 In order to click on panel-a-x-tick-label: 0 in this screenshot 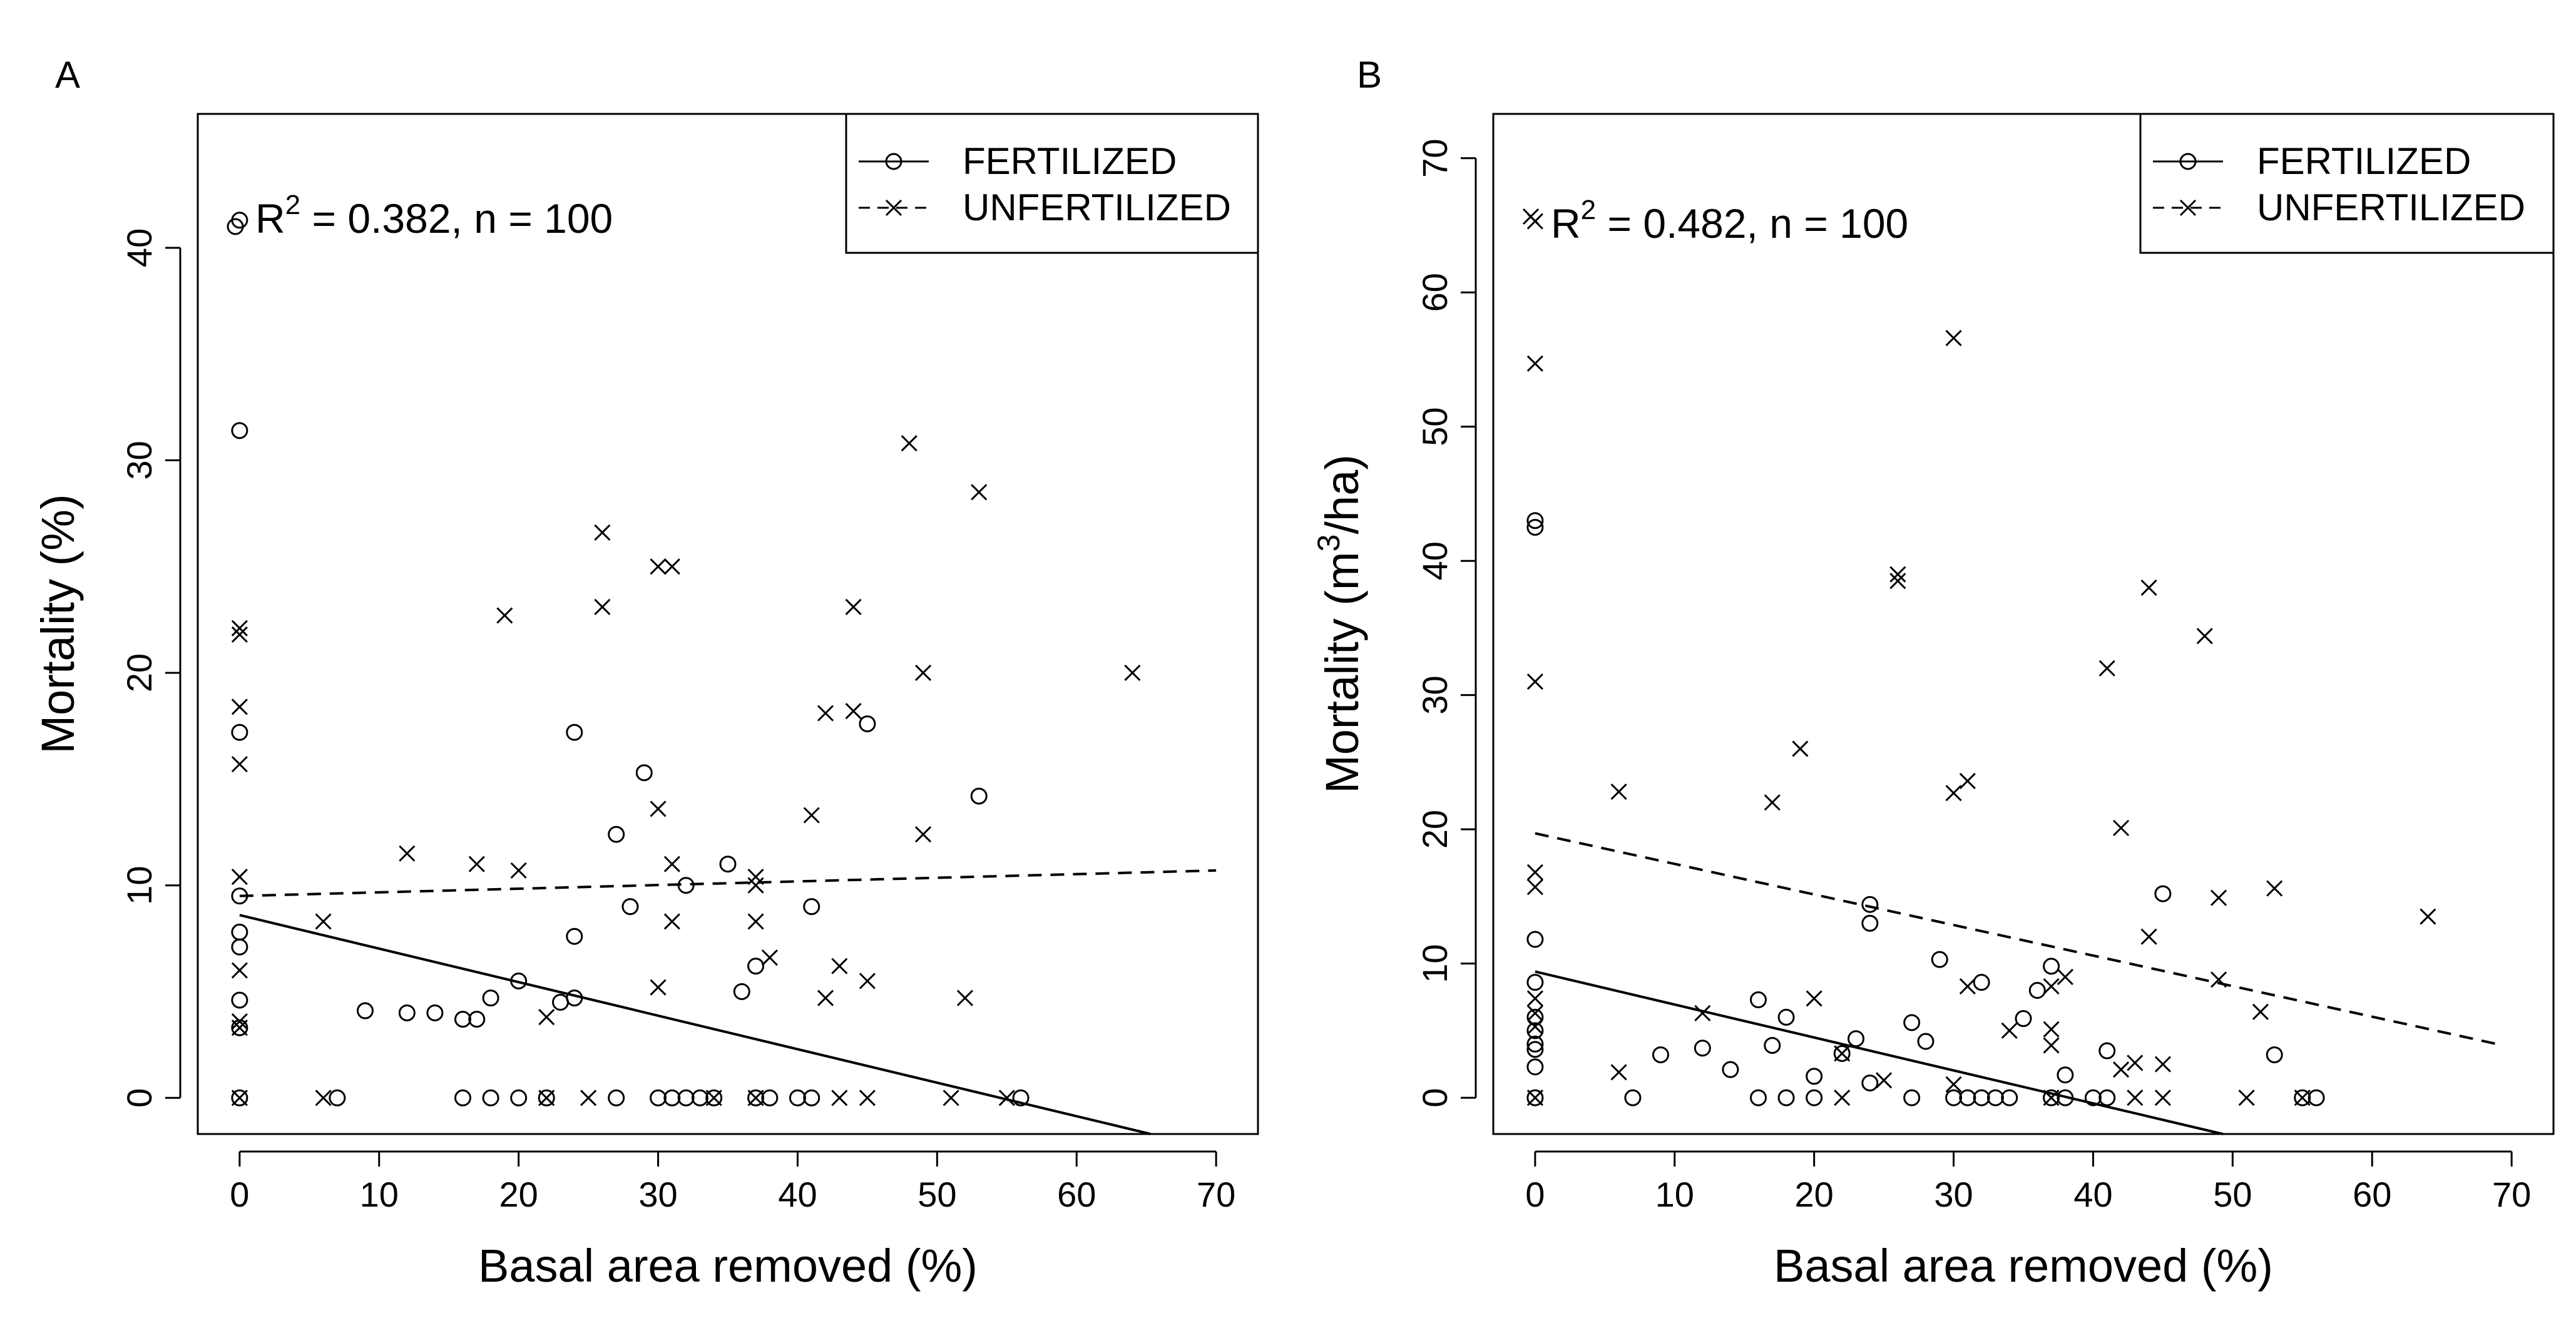, I will do `click(239, 1195)`.